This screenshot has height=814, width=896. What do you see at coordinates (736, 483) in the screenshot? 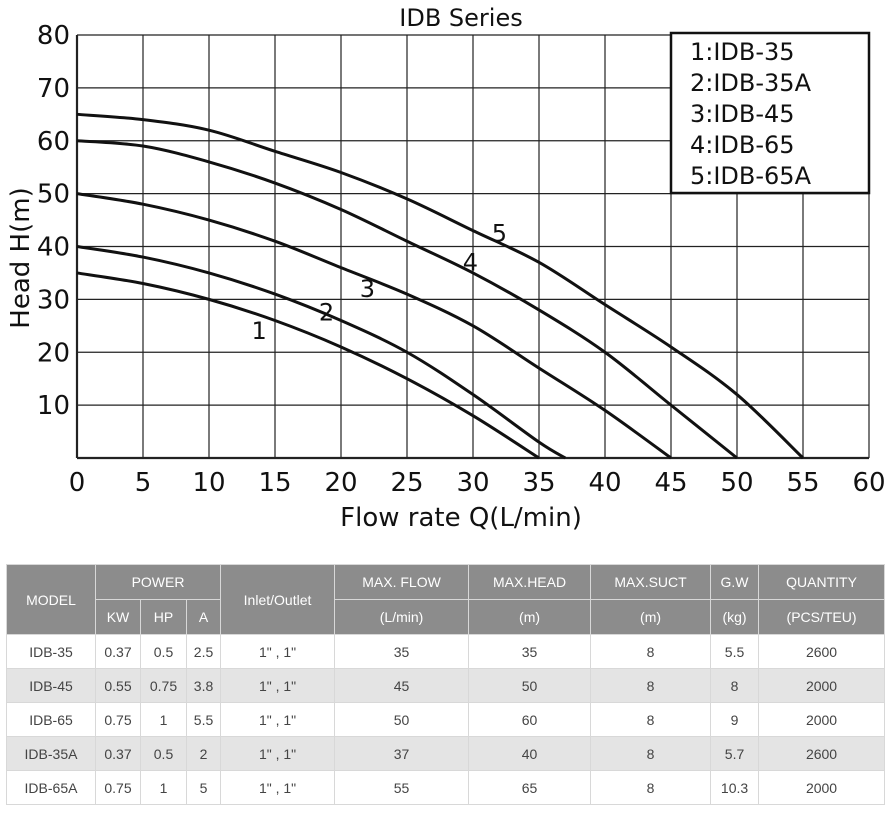
I see `x-tick-label: 50` at bounding box center [736, 483].